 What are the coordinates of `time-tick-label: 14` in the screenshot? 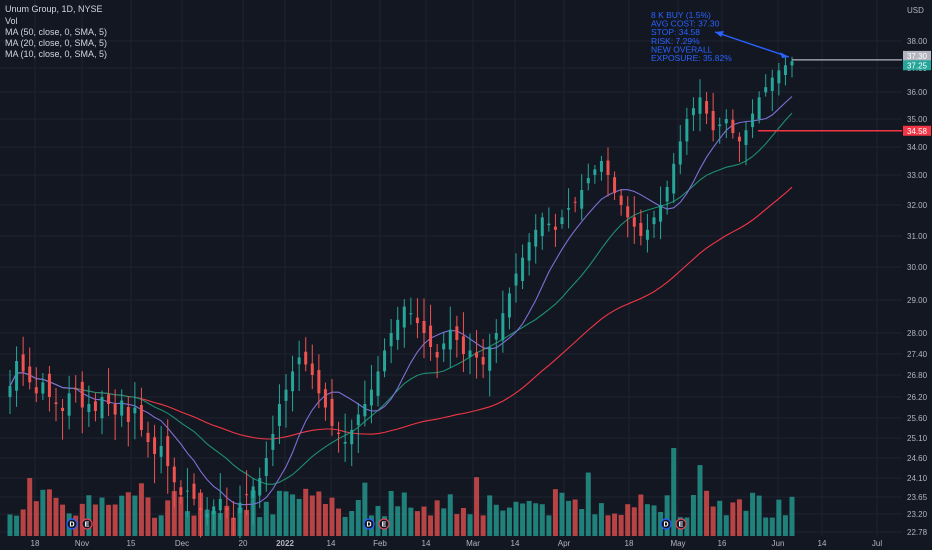 It's located at (515, 543).